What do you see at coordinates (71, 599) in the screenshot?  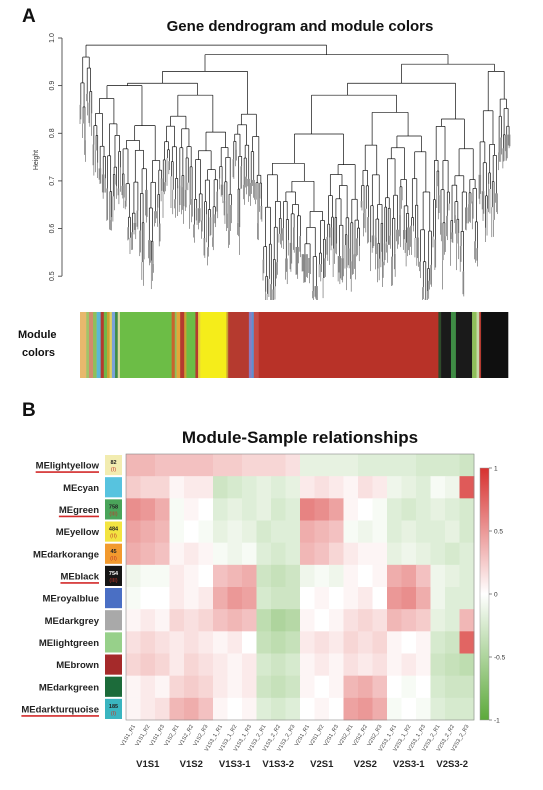 I see `row-label: MEroyalblue` at bounding box center [71, 599].